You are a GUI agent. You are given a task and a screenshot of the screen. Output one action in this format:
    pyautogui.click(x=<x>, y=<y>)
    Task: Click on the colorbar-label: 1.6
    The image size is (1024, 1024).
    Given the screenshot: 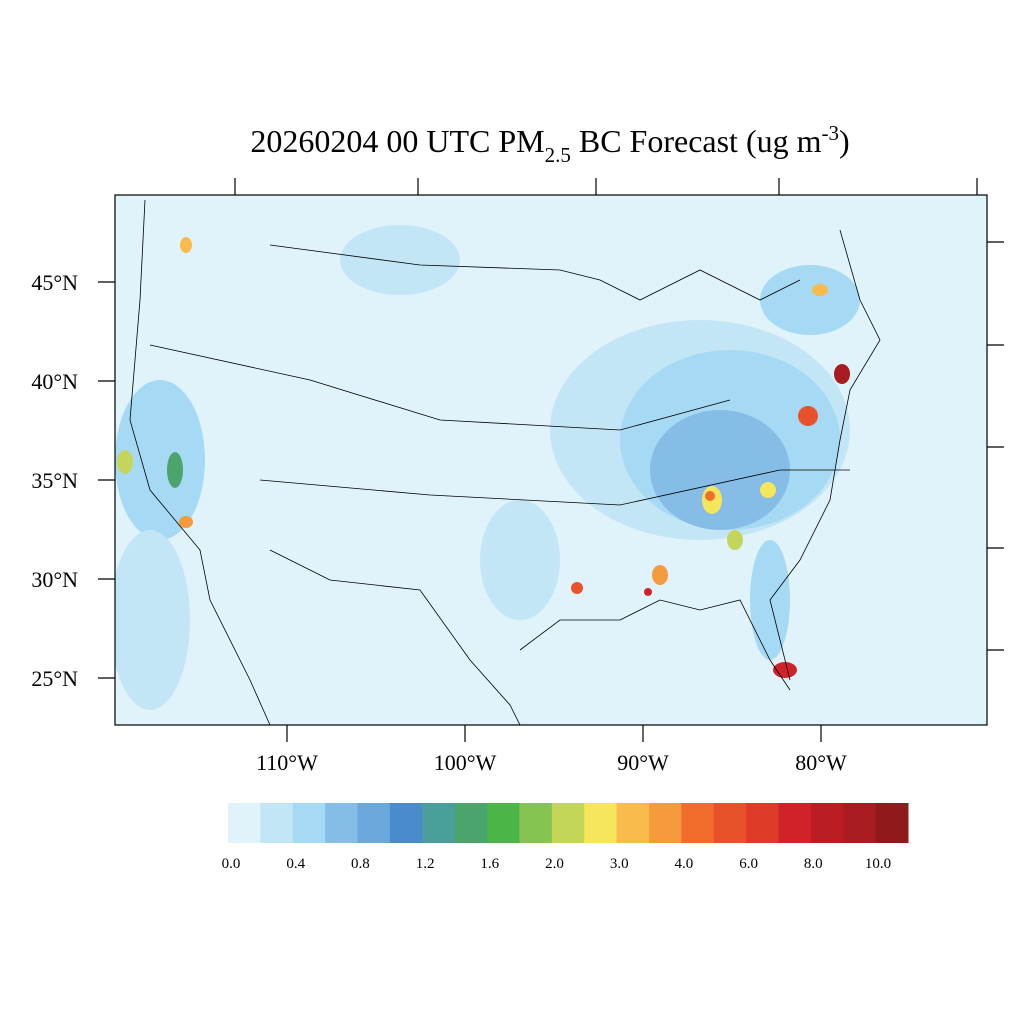 What is the action you would take?
    pyautogui.click(x=489, y=864)
    